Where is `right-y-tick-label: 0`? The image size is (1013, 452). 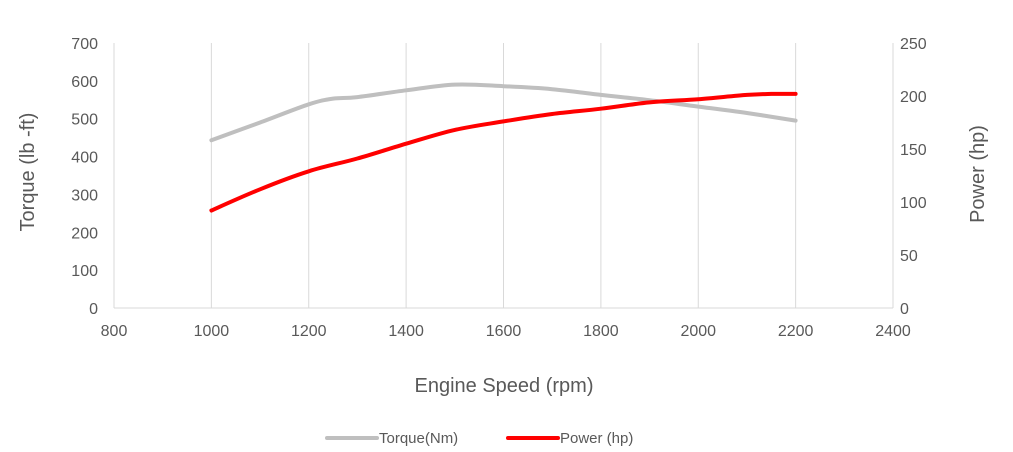 right-y-tick-label: 0 is located at coordinates (904, 309).